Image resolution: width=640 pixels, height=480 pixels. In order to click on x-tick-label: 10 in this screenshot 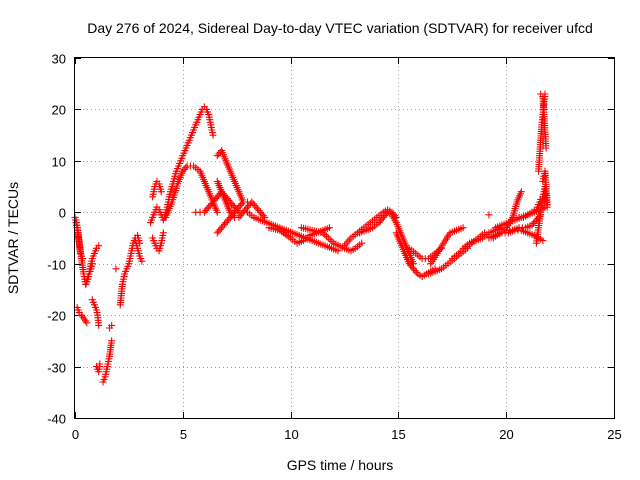, I will do `click(291, 434)`.